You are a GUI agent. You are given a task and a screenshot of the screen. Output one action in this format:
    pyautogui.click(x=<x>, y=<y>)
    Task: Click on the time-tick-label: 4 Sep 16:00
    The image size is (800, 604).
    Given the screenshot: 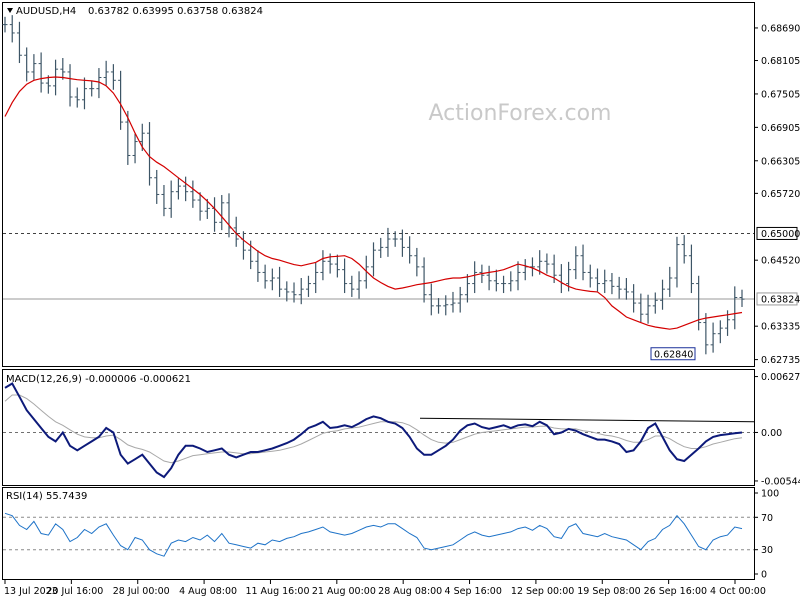 What is the action you would take?
    pyautogui.click(x=473, y=591)
    